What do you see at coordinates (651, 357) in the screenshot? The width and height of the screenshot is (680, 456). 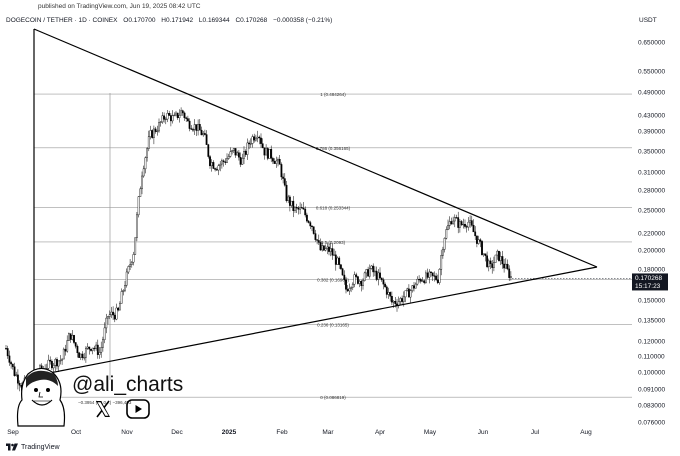 I see `y-tick-label: 0.110000` at bounding box center [651, 357].